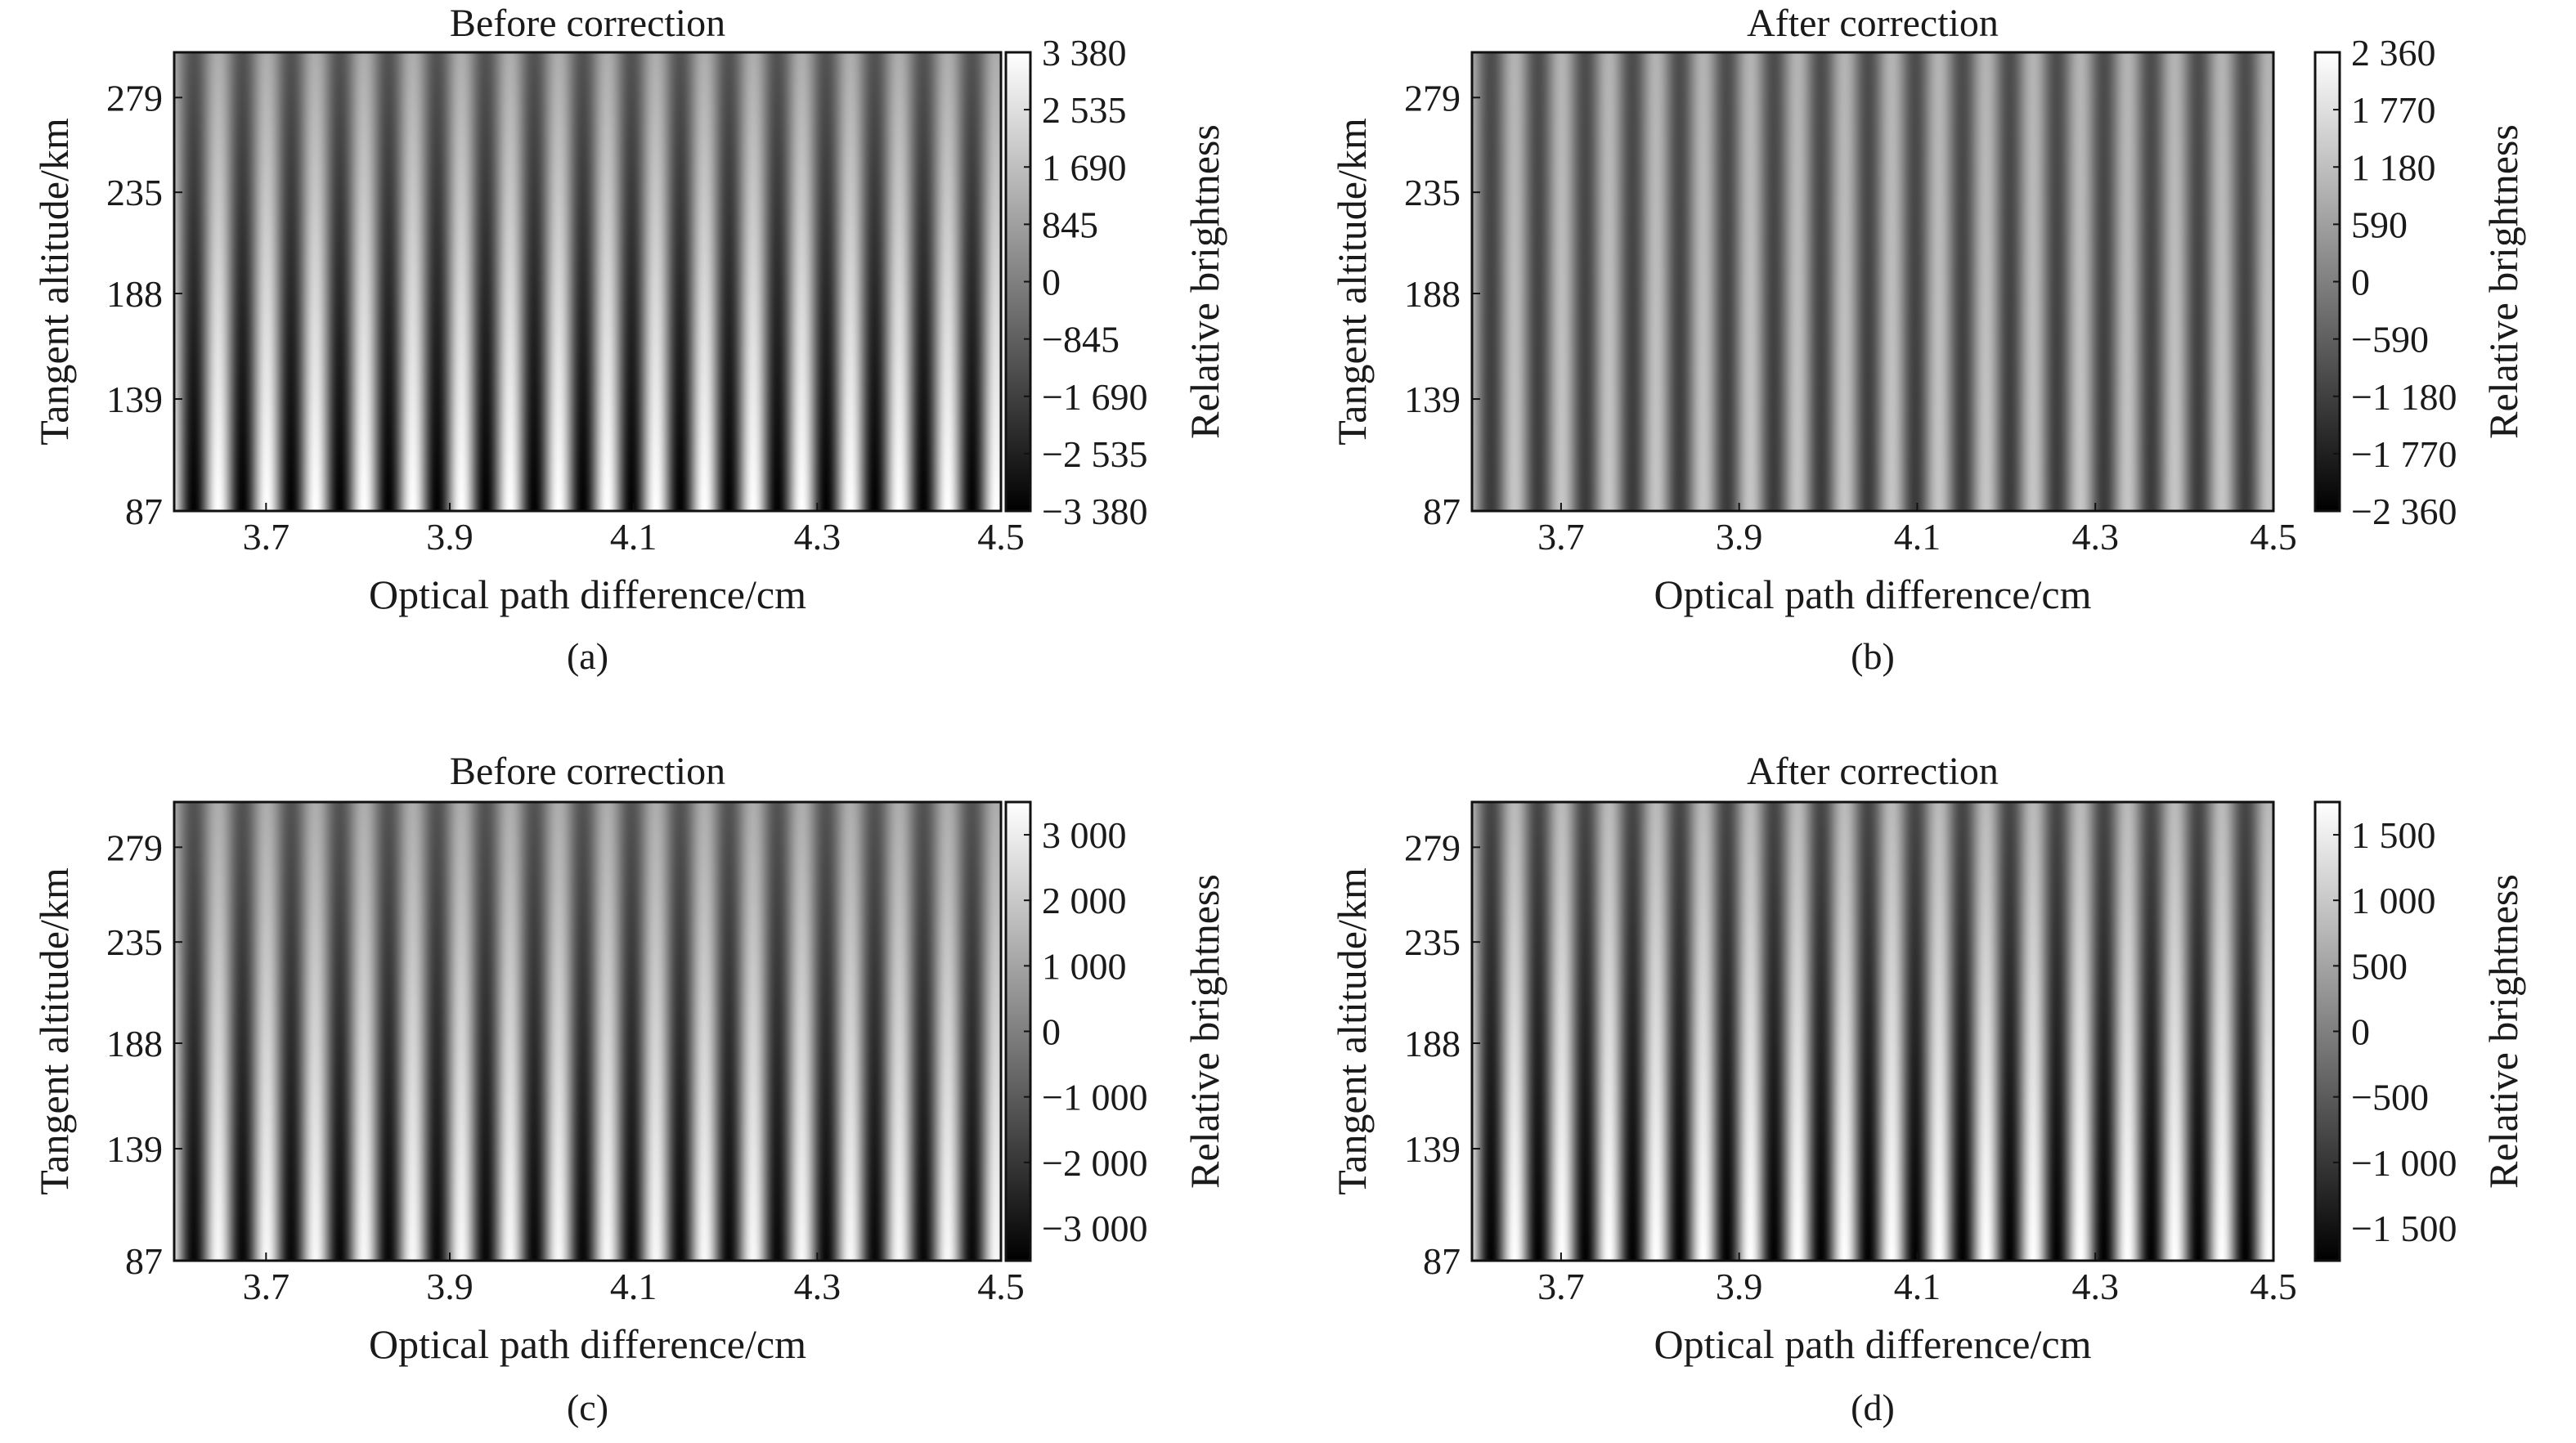 The height and width of the screenshot is (1443, 2576). I want to click on colorbar-tick-label: 500, so click(2379, 966).